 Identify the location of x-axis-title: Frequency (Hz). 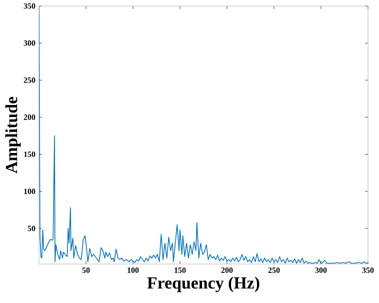
(203, 284).